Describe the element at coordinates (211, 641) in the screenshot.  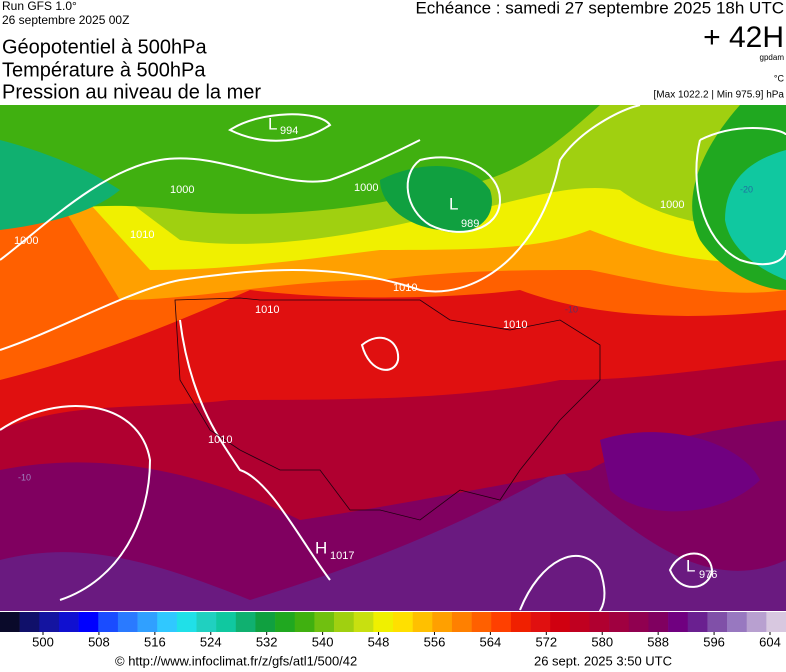
I see `colorbar-label: 524` at that location.